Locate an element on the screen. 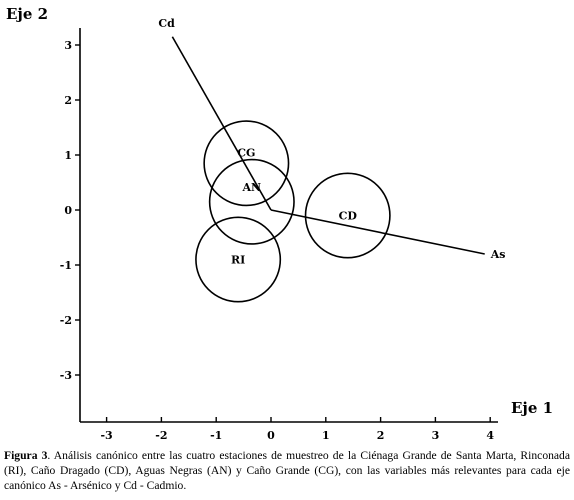  station-circles: CG AN CD RI is located at coordinates (293, 211).